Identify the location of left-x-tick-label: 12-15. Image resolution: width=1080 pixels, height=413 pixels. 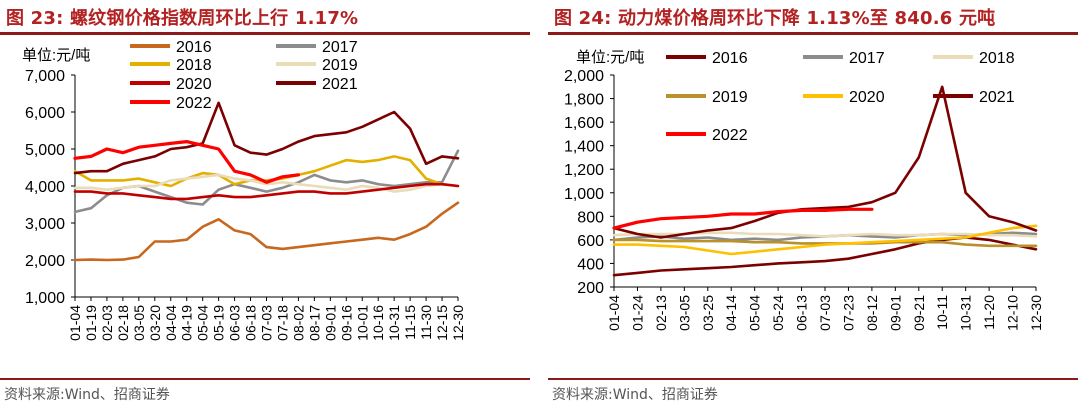
(442, 323).